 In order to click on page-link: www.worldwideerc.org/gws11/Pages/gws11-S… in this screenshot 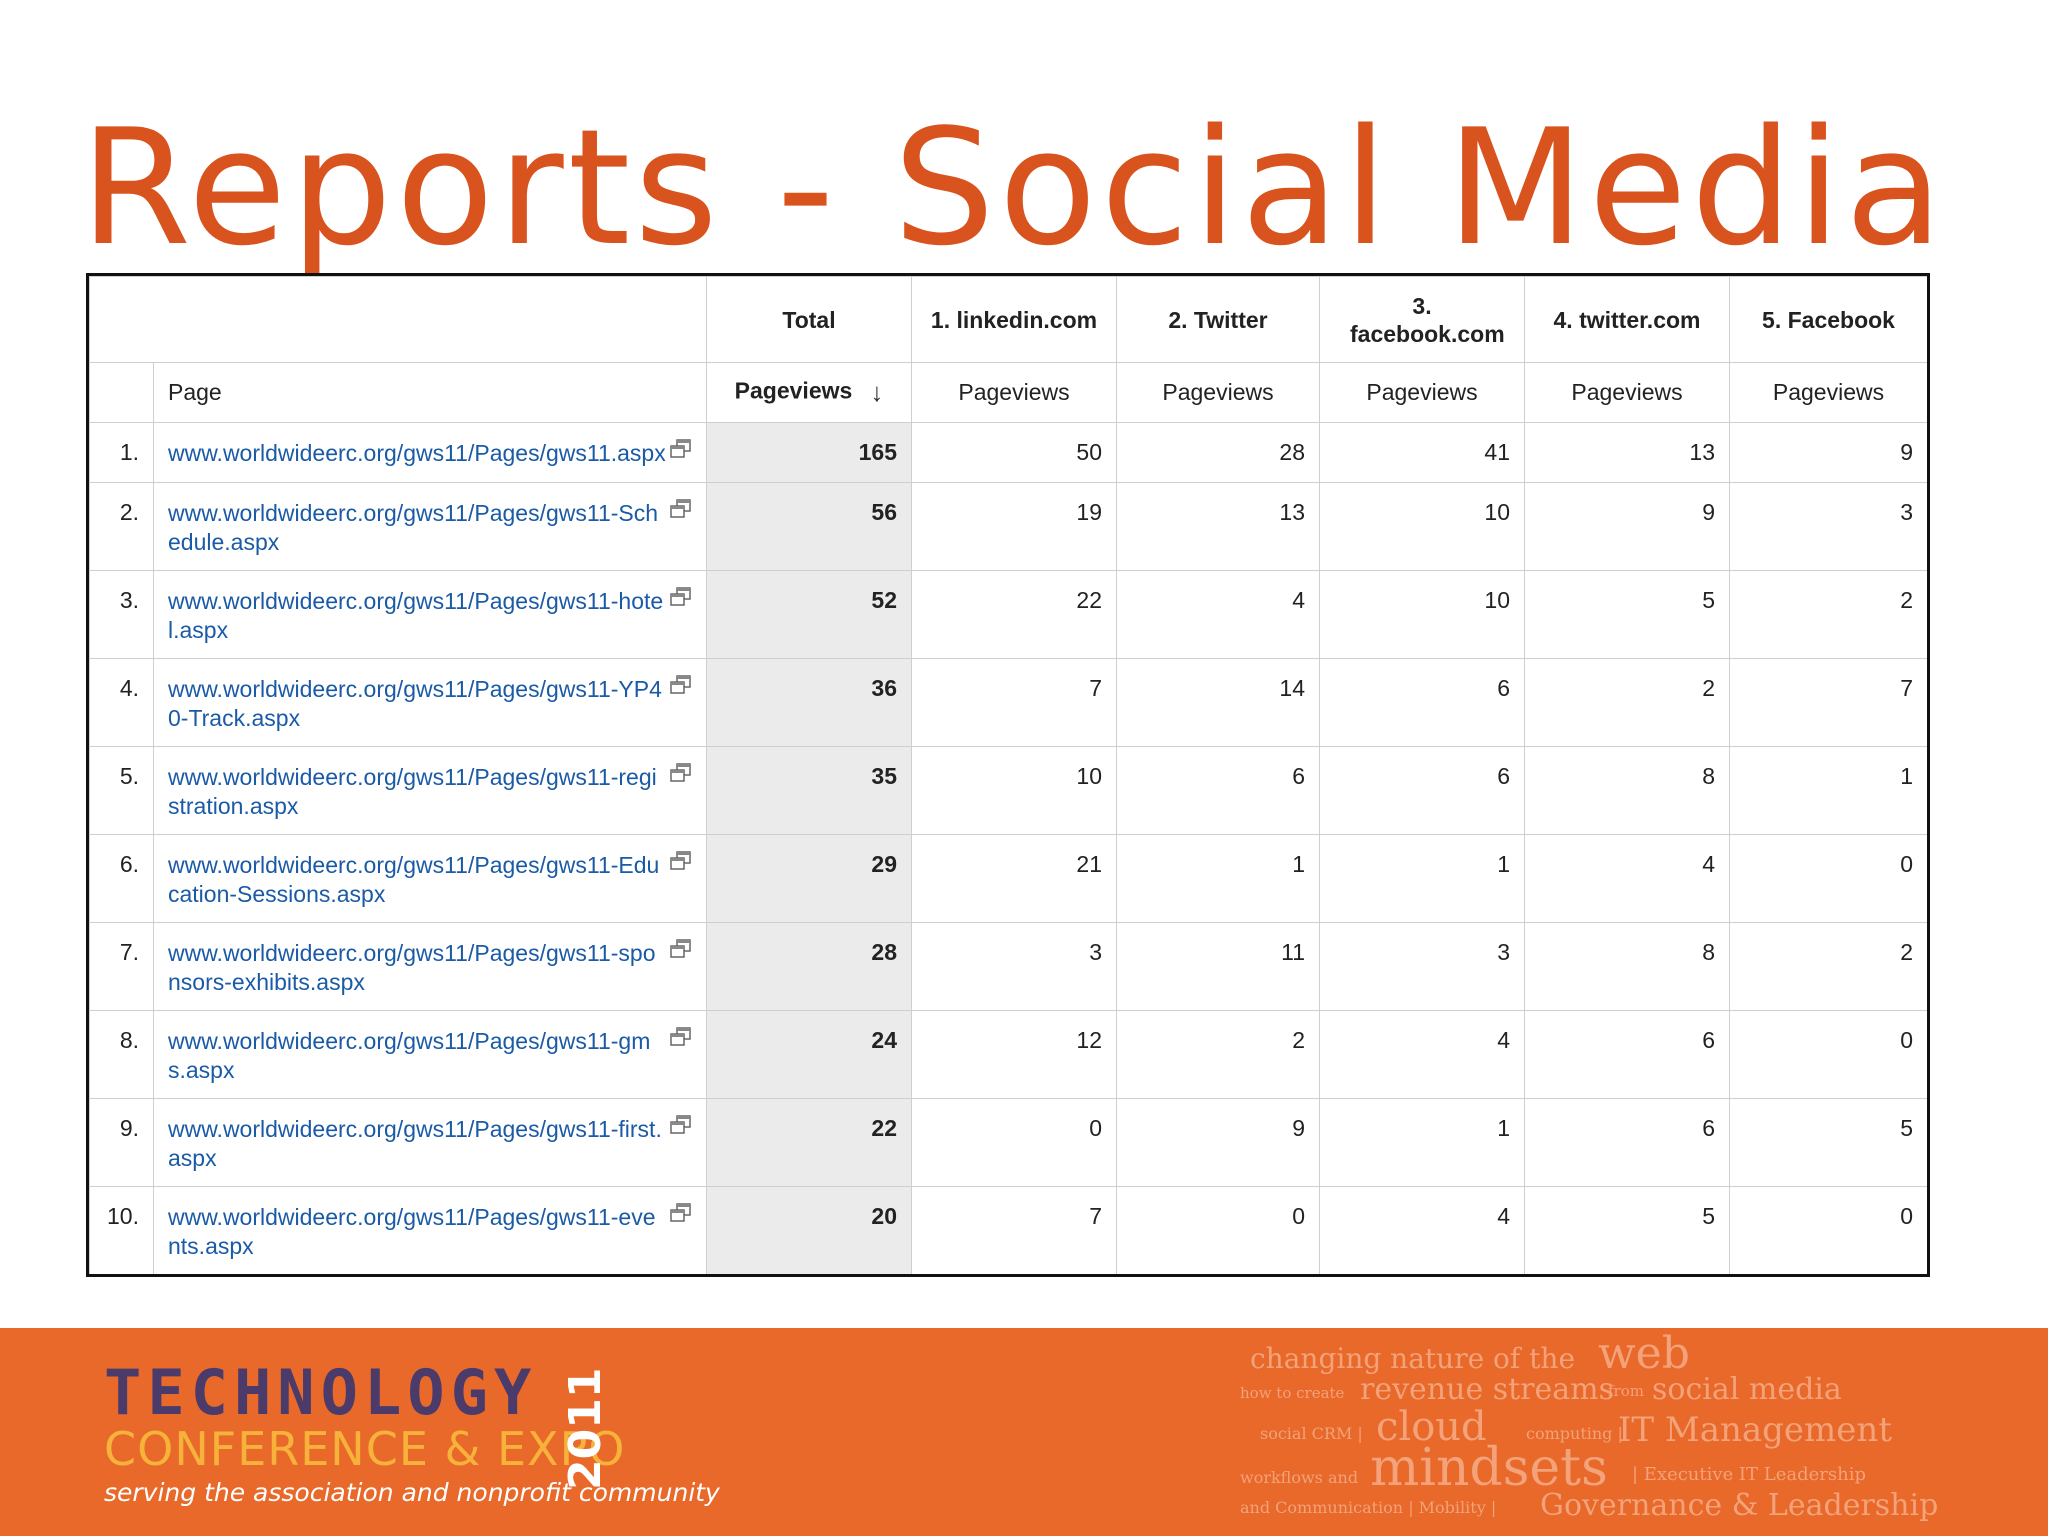, I will do `click(413, 527)`.